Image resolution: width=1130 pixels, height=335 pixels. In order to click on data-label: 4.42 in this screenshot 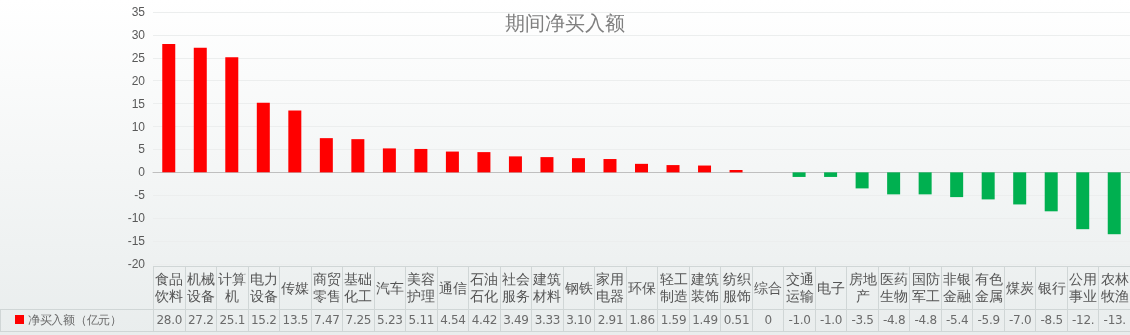, I will do `click(484, 320)`.